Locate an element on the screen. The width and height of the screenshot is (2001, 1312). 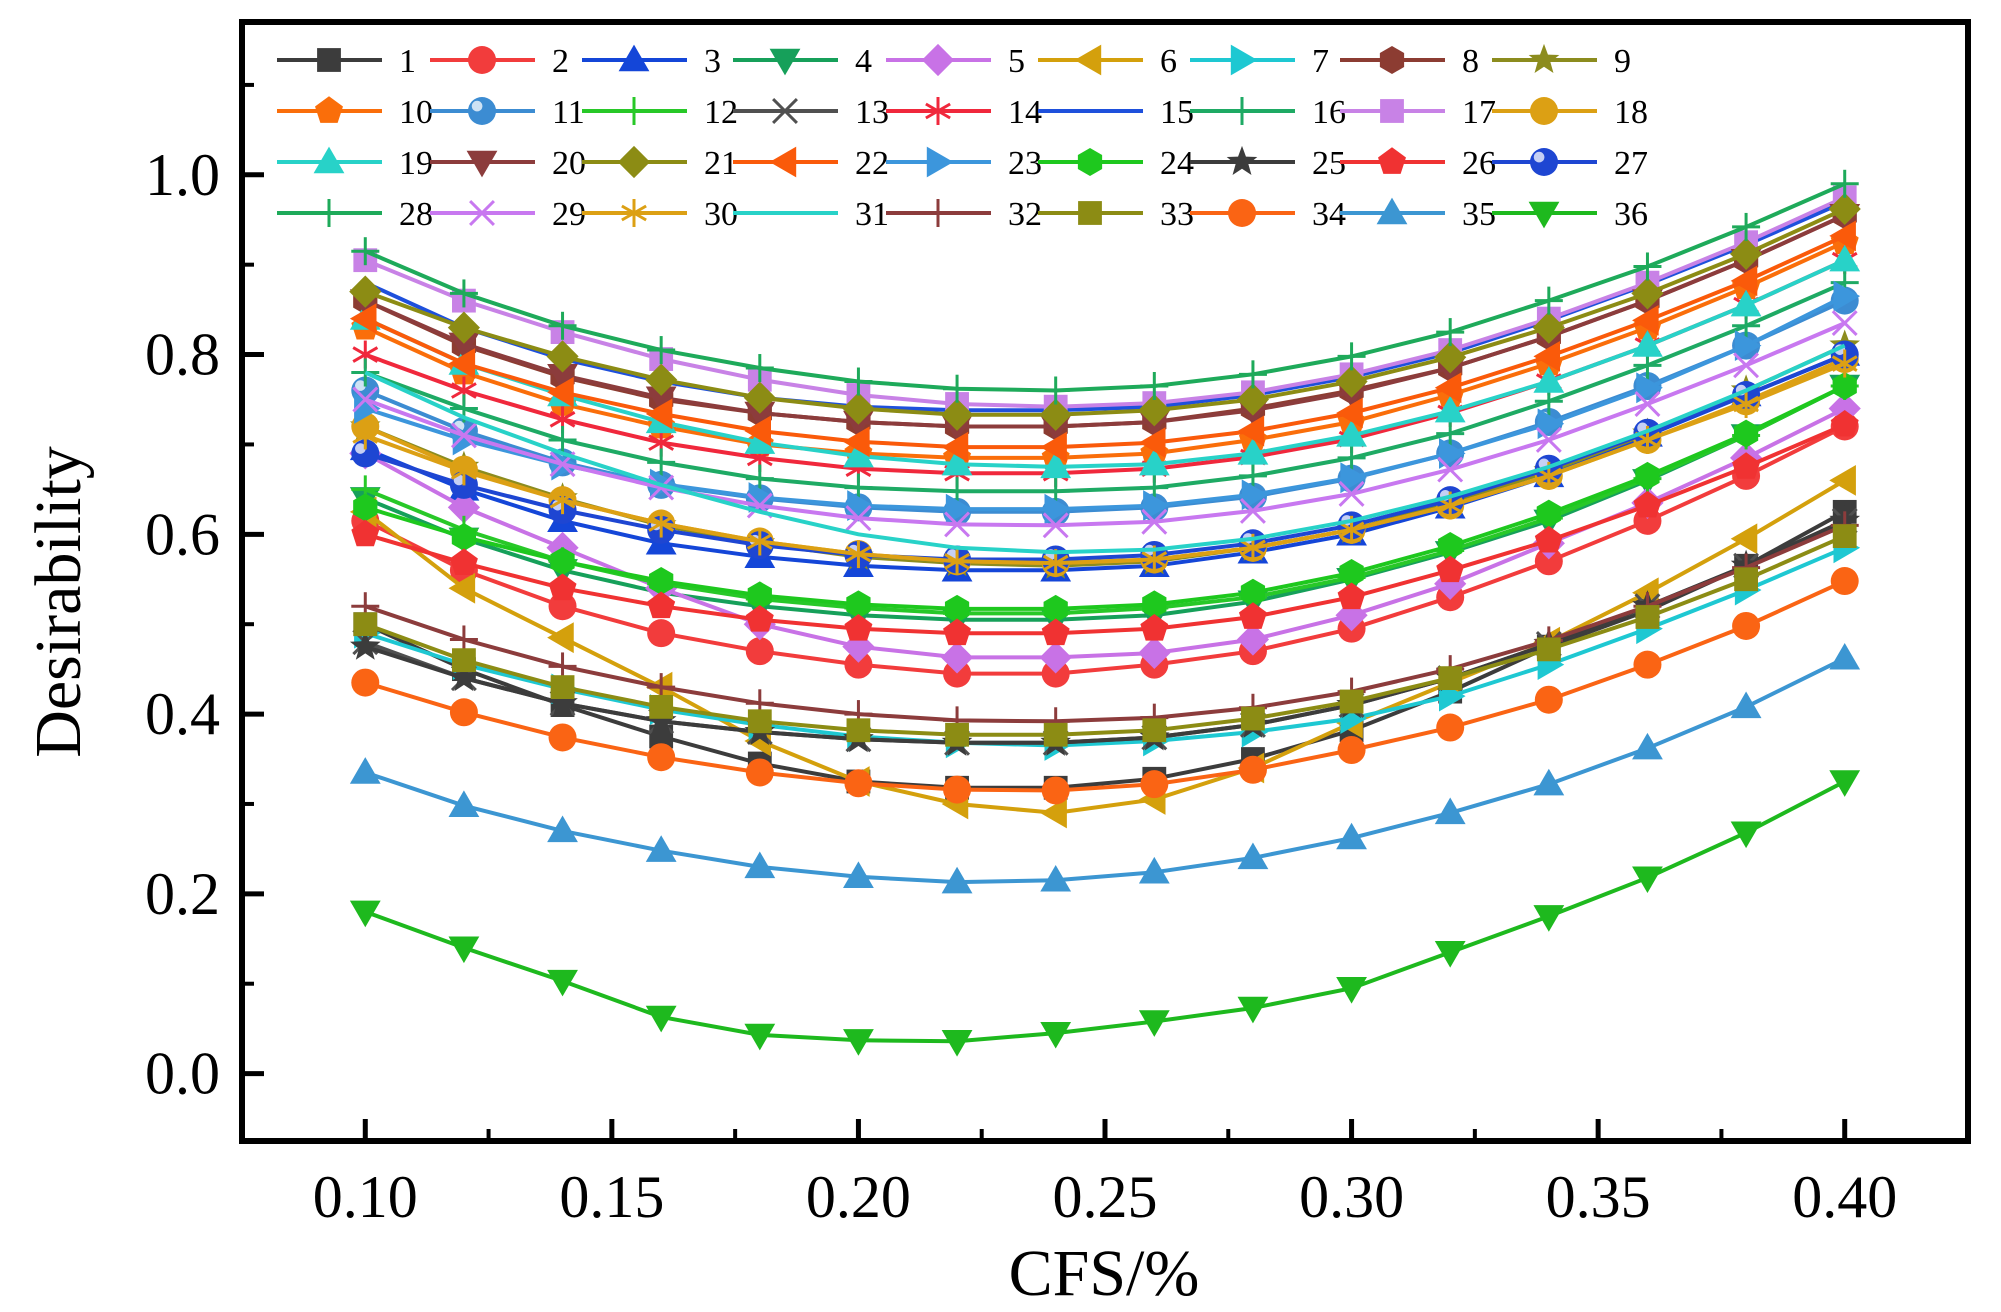
legend-item: 22 is located at coordinates (811, 163).